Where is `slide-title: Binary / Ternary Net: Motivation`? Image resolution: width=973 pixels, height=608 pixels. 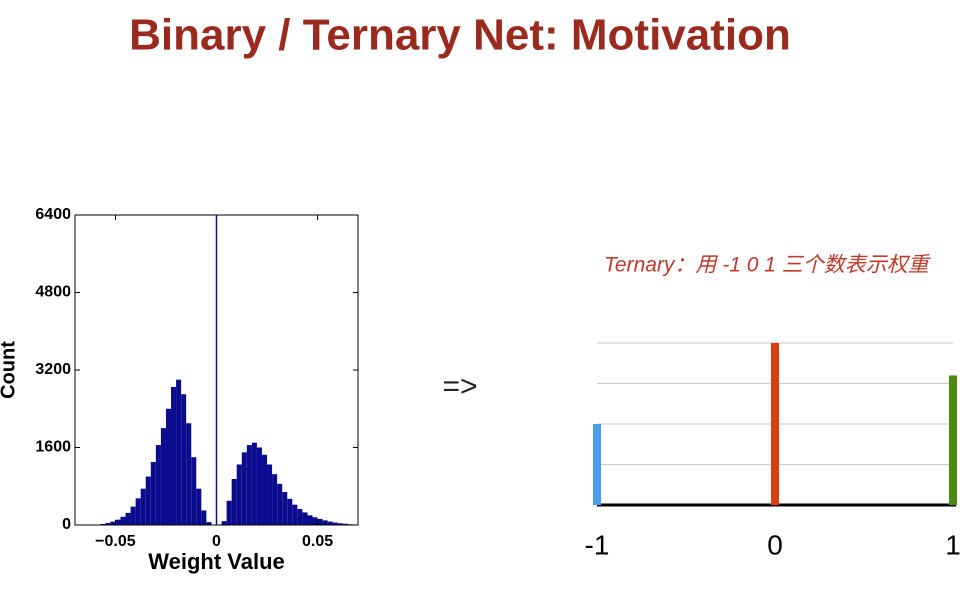 slide-title: Binary / Ternary Net: Motivation is located at coordinates (460, 35).